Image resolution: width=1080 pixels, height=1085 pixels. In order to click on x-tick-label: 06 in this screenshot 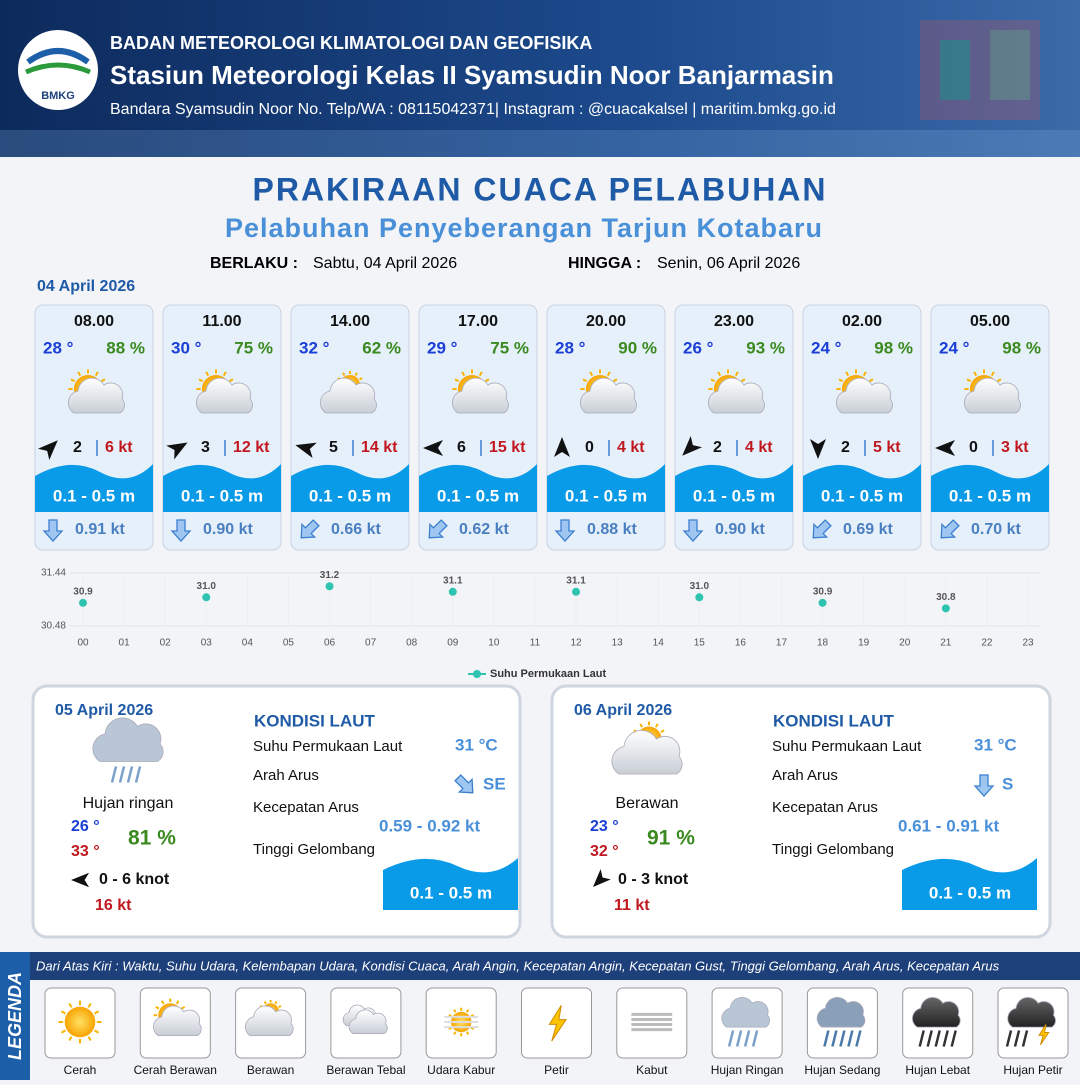, I will do `click(330, 643)`.